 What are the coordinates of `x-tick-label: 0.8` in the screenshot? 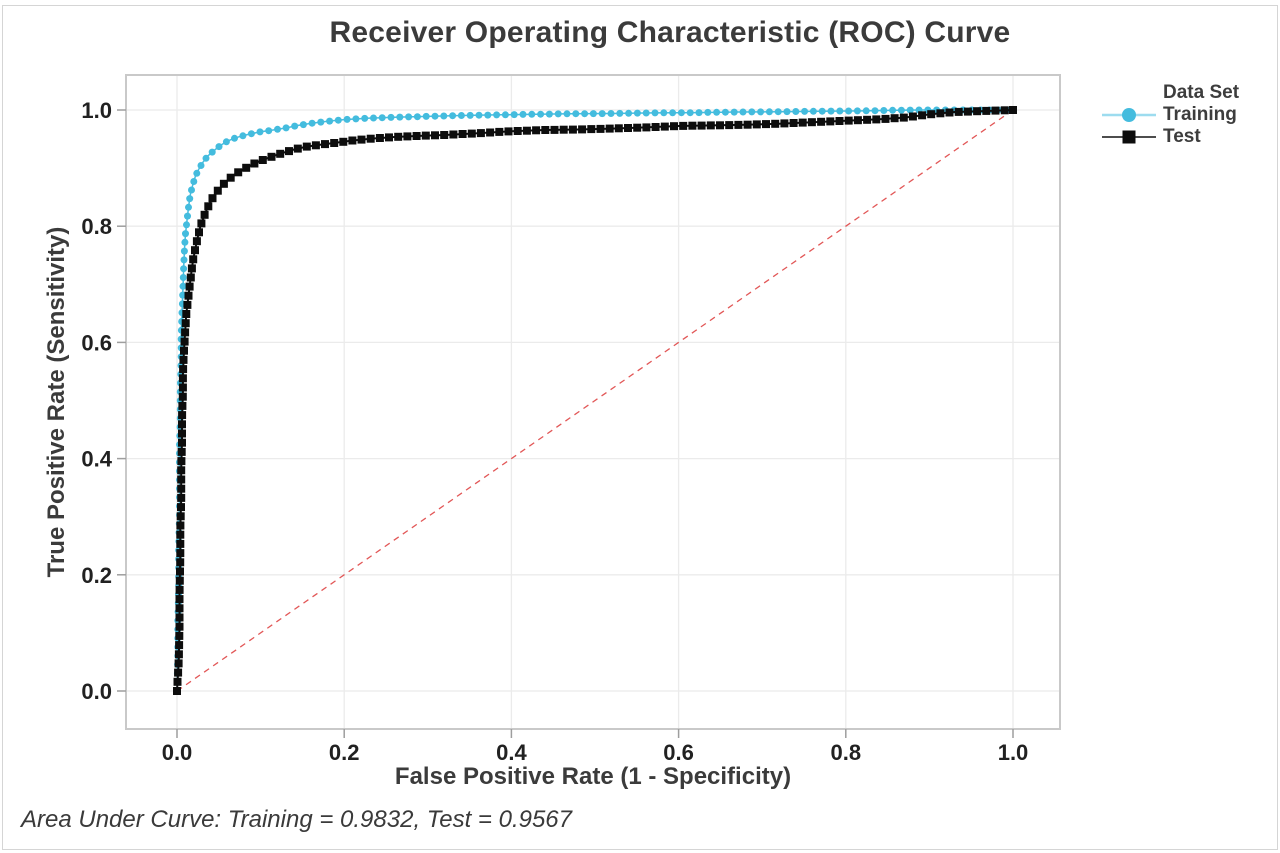 It's located at (846, 752).